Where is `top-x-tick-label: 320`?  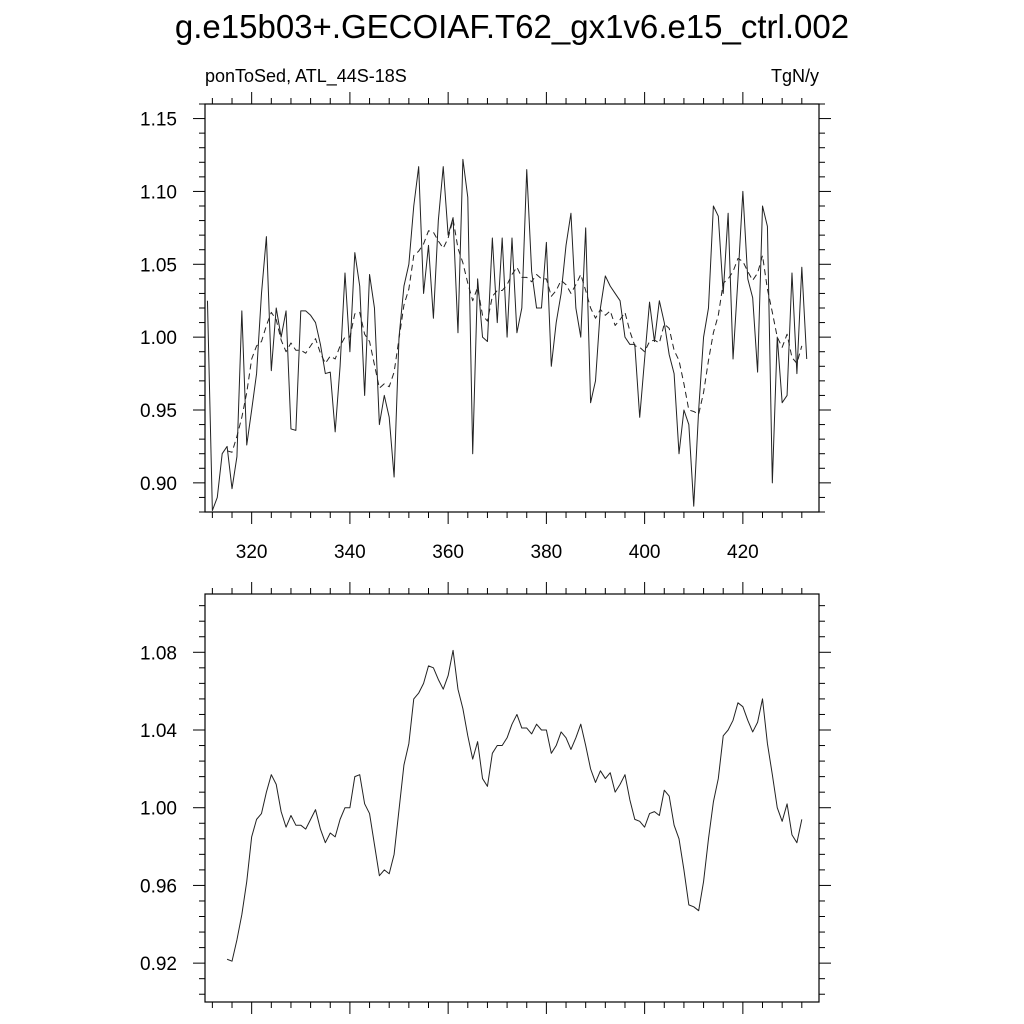
top-x-tick-label: 320 is located at coordinates (252, 552).